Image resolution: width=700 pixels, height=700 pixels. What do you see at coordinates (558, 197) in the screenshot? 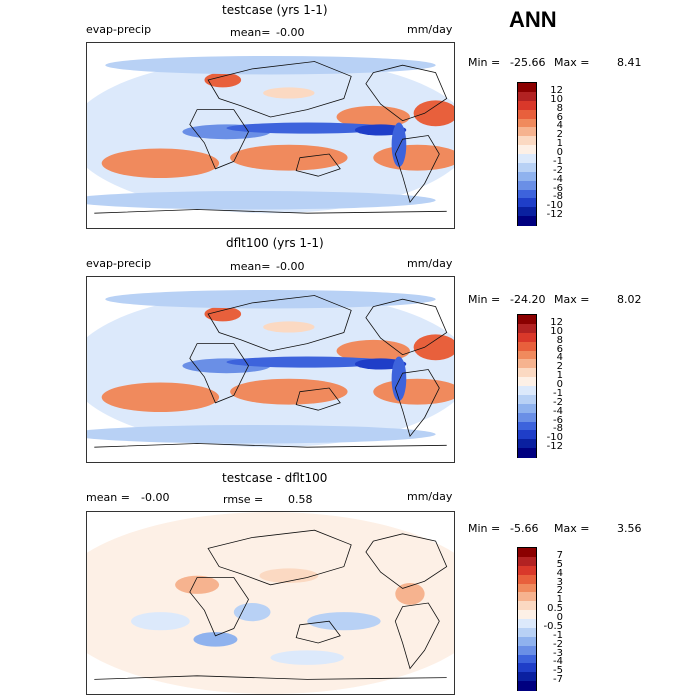
I see `colorbar-tick-label: -8` at bounding box center [558, 197].